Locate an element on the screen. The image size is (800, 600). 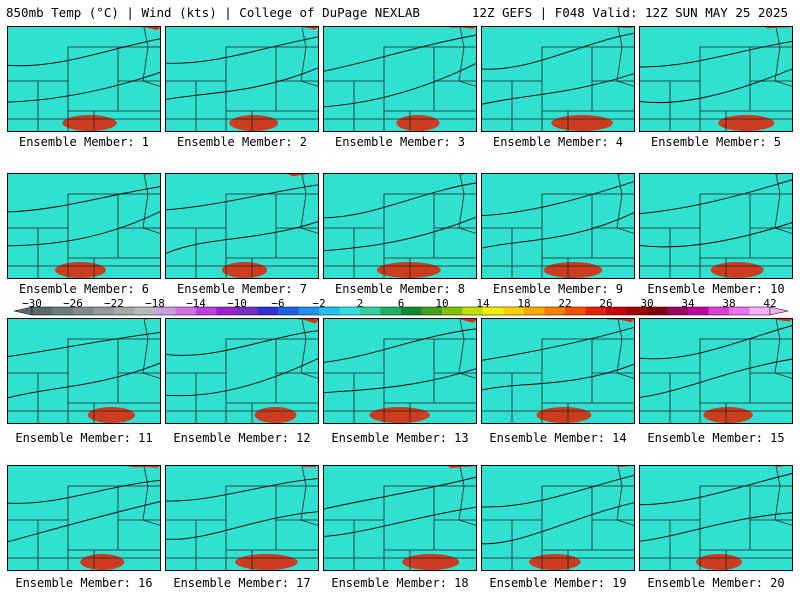
ensemble-member-label: Ensemble Member: 19 is located at coordinates (558, 583).